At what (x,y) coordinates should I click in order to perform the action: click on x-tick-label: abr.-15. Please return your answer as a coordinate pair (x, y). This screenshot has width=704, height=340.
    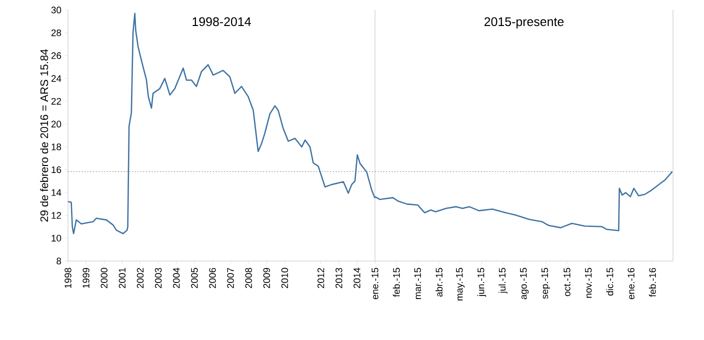
    Looking at the image, I should click on (439, 282).